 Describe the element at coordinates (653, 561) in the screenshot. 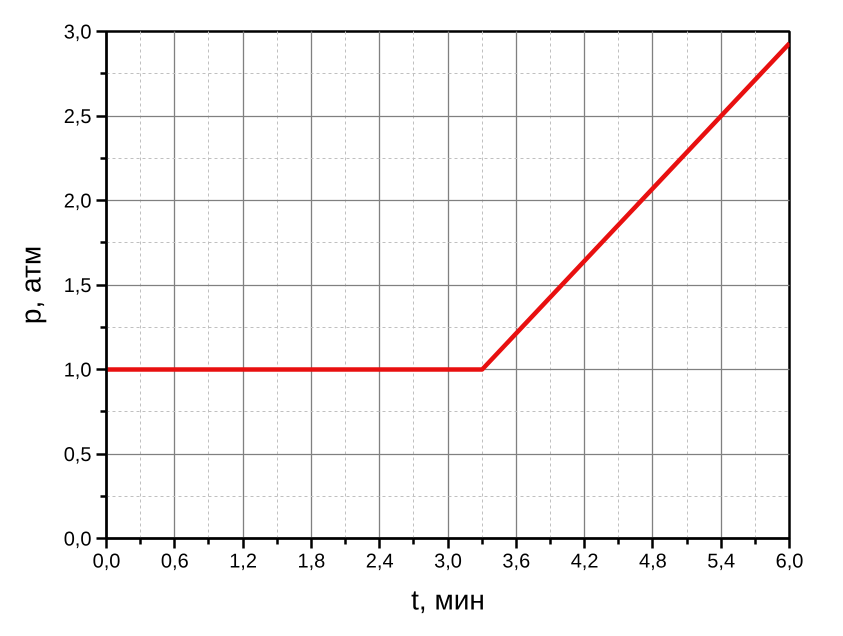

I see `x-tick-label: 4,8` at that location.